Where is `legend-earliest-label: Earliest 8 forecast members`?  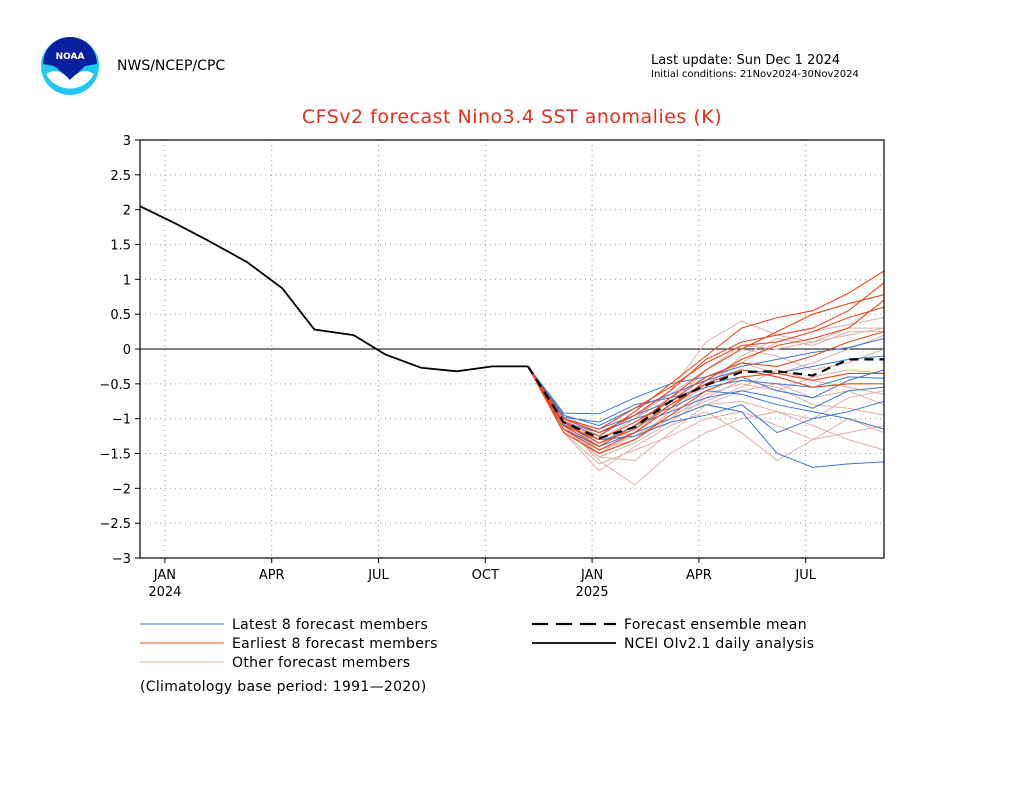 legend-earliest-label: Earliest 8 forecast members is located at coordinates (335, 644).